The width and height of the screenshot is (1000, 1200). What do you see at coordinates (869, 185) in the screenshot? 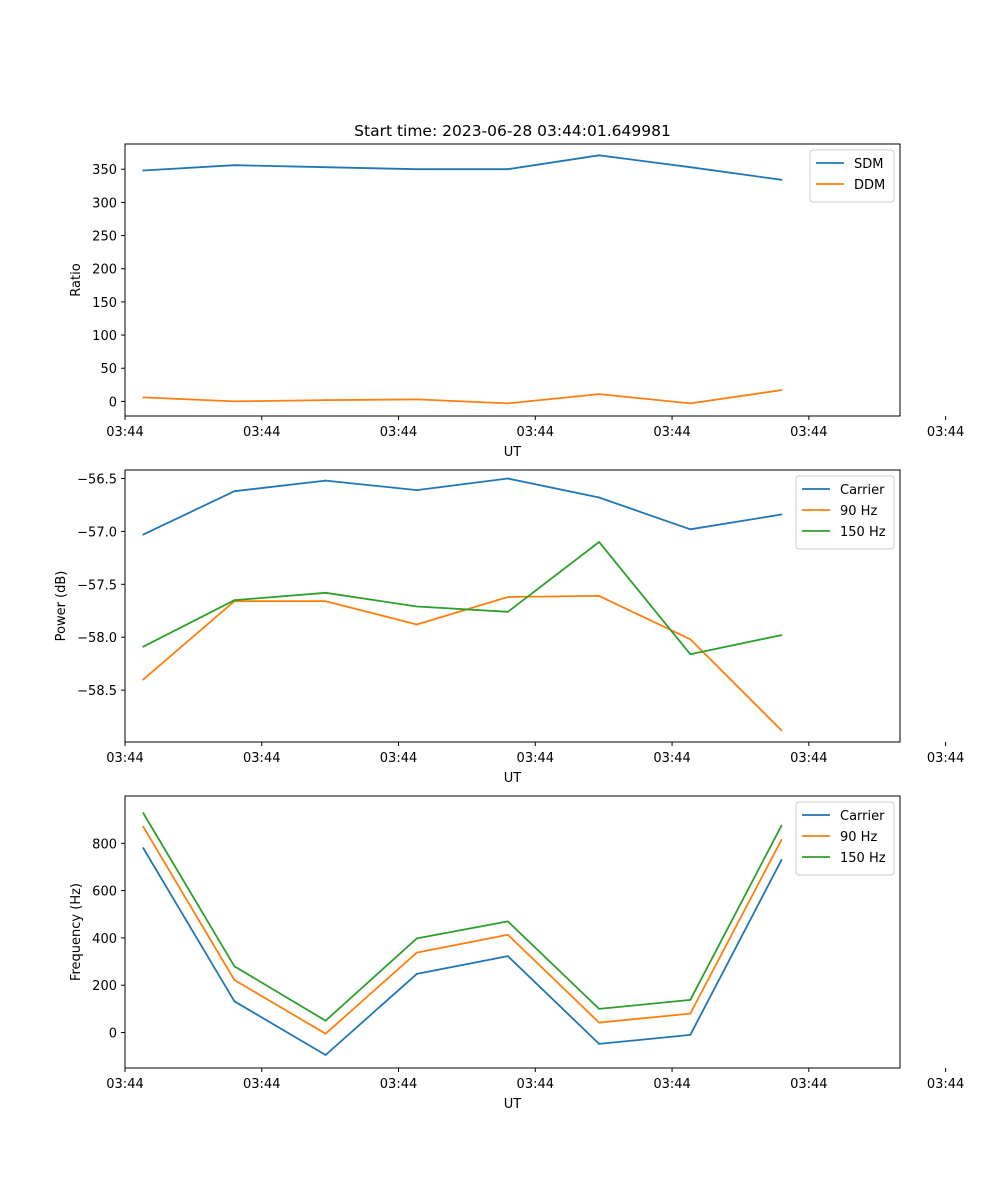
I see `legend-label: DDM` at bounding box center [869, 185].